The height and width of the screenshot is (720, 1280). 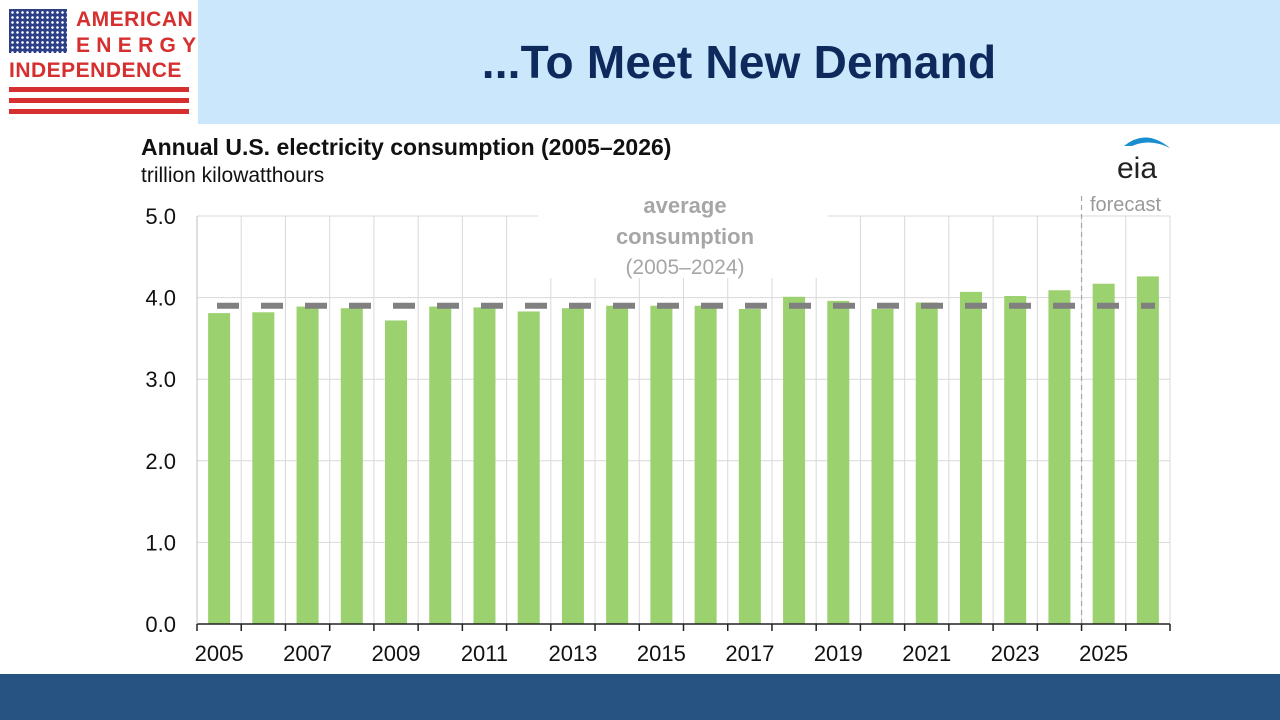 I want to click on y-tick-label: 3.0, so click(x=160, y=379).